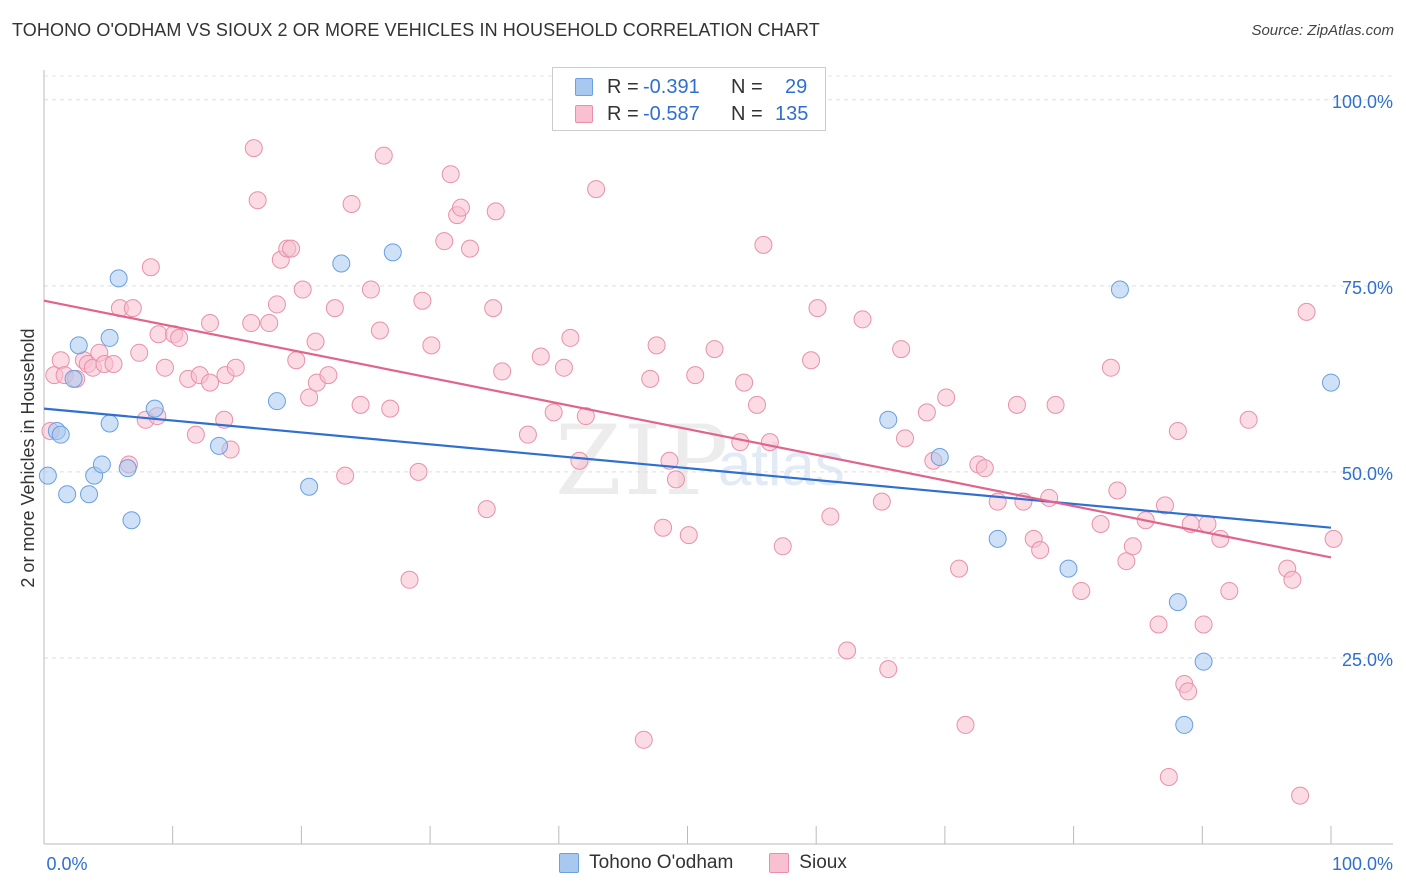 The width and height of the screenshot is (1406, 892). I want to click on series-legend: Tohono O'odham Sioux, so click(703, 863).